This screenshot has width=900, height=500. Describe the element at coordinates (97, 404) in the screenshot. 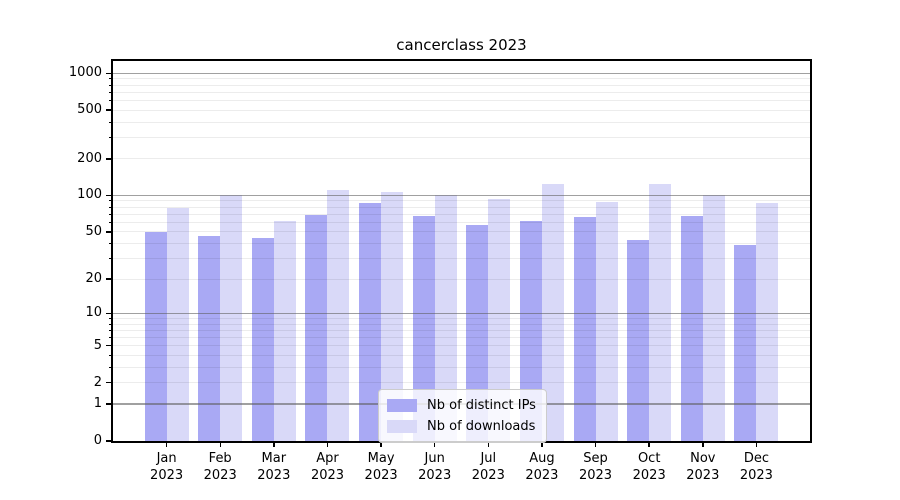

I see `y-tick-label: 1` at that location.